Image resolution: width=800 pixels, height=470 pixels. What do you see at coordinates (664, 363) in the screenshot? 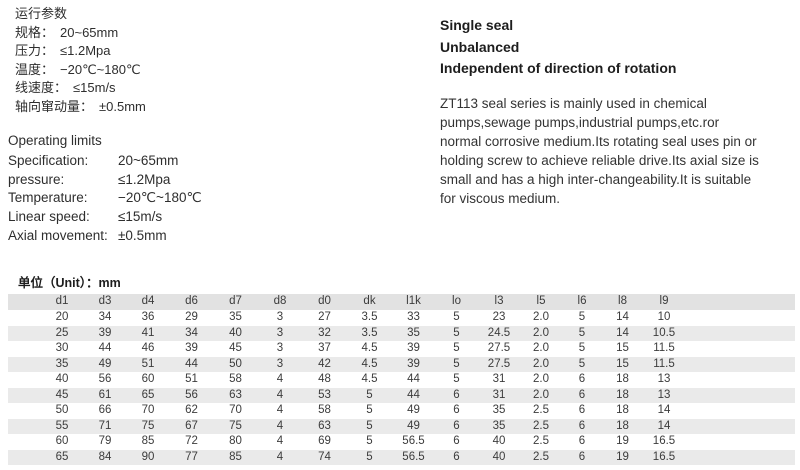
I see `table-cell: 11.5` at bounding box center [664, 363].